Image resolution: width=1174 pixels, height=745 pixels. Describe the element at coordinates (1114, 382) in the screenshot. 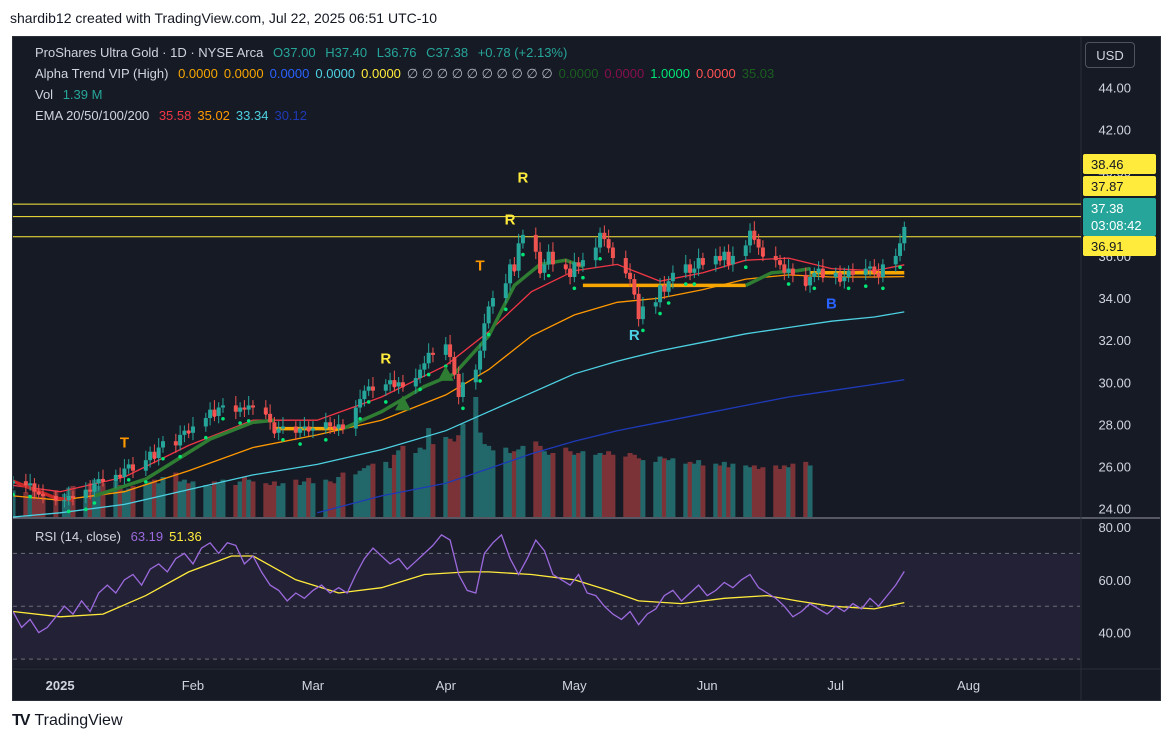

I see `price-tick-label: 30.00` at that location.